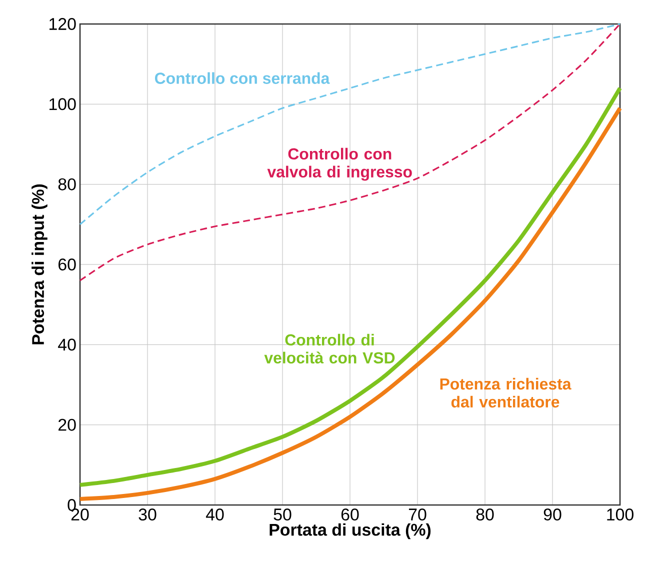  I want to click on x-tick-label: 20, so click(80, 514).